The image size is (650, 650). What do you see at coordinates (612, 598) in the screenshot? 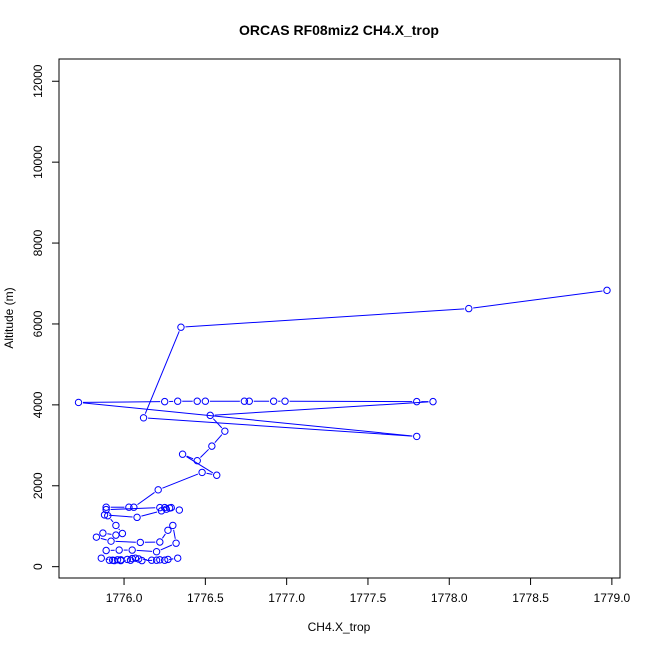
I see `x-tick-label: 1779.0` at bounding box center [612, 598].